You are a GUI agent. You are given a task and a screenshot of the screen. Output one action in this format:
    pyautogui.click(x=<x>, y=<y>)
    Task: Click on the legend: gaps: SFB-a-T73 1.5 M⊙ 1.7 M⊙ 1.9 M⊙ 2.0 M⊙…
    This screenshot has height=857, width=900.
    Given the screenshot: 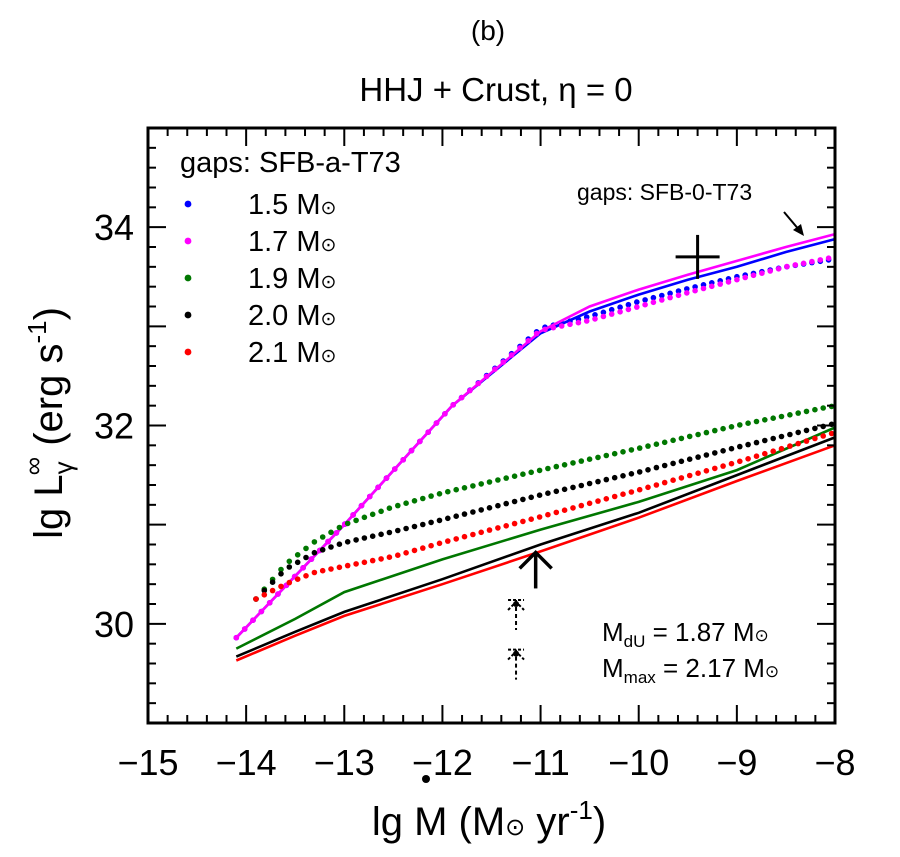 What is the action you would take?
    pyautogui.click(x=290, y=258)
    